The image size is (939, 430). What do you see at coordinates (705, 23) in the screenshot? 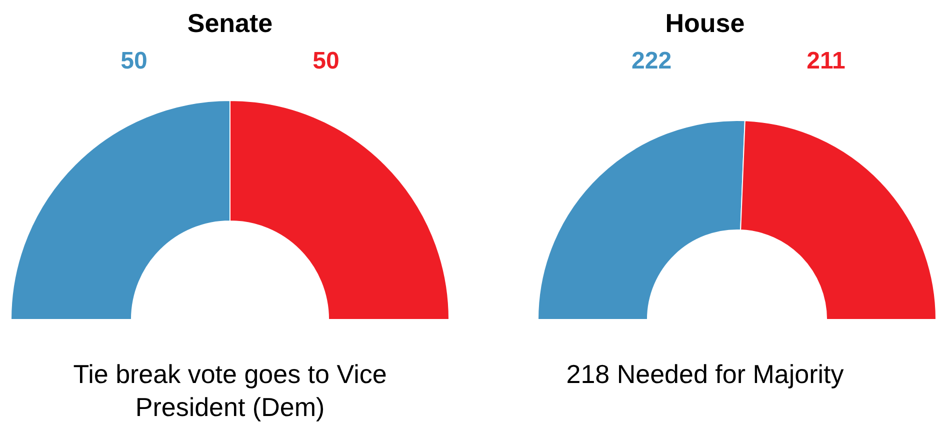
I see `chart-title: House` at bounding box center [705, 23].